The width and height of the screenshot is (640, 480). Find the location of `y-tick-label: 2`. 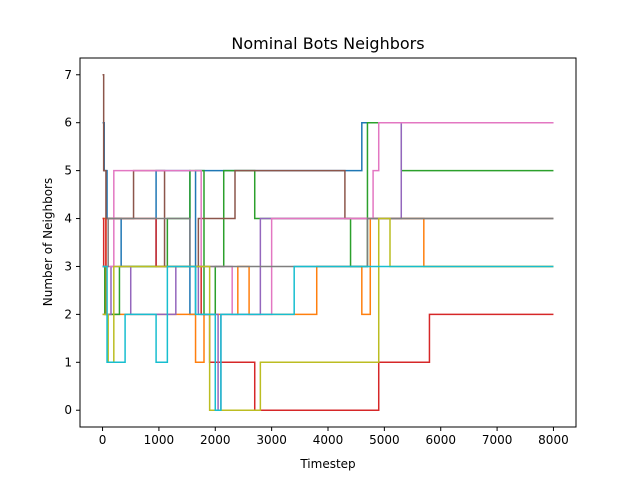

y-tick-label: 2 is located at coordinates (68, 314).